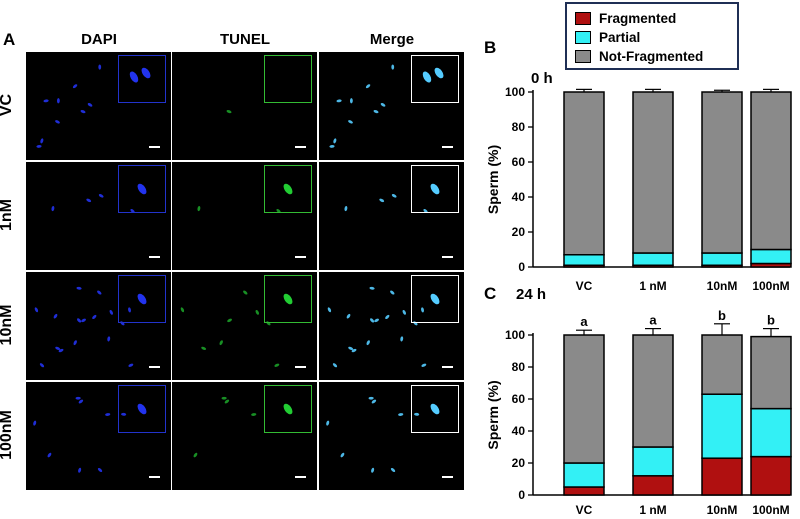 The height and width of the screenshot is (519, 800). I want to click on legend-item-not-fragmented: Not-Fragmented, so click(639, 56).